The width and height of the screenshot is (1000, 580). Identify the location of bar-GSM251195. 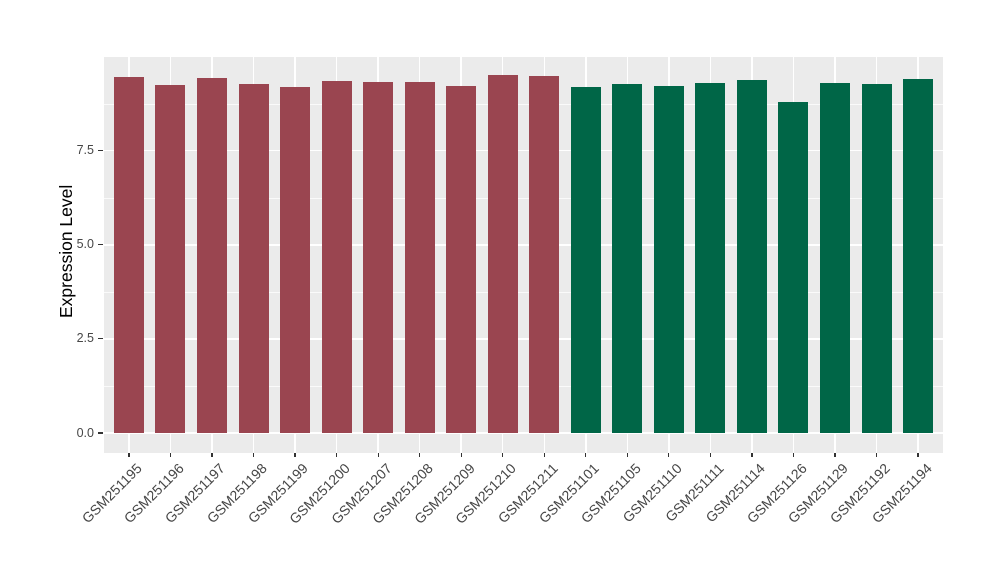
(128, 255).